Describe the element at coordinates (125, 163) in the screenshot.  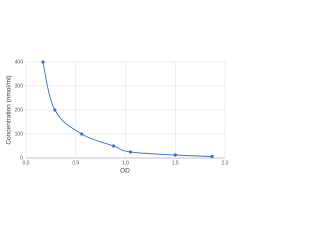
I see `x-tick-label: 1.0` at that location.